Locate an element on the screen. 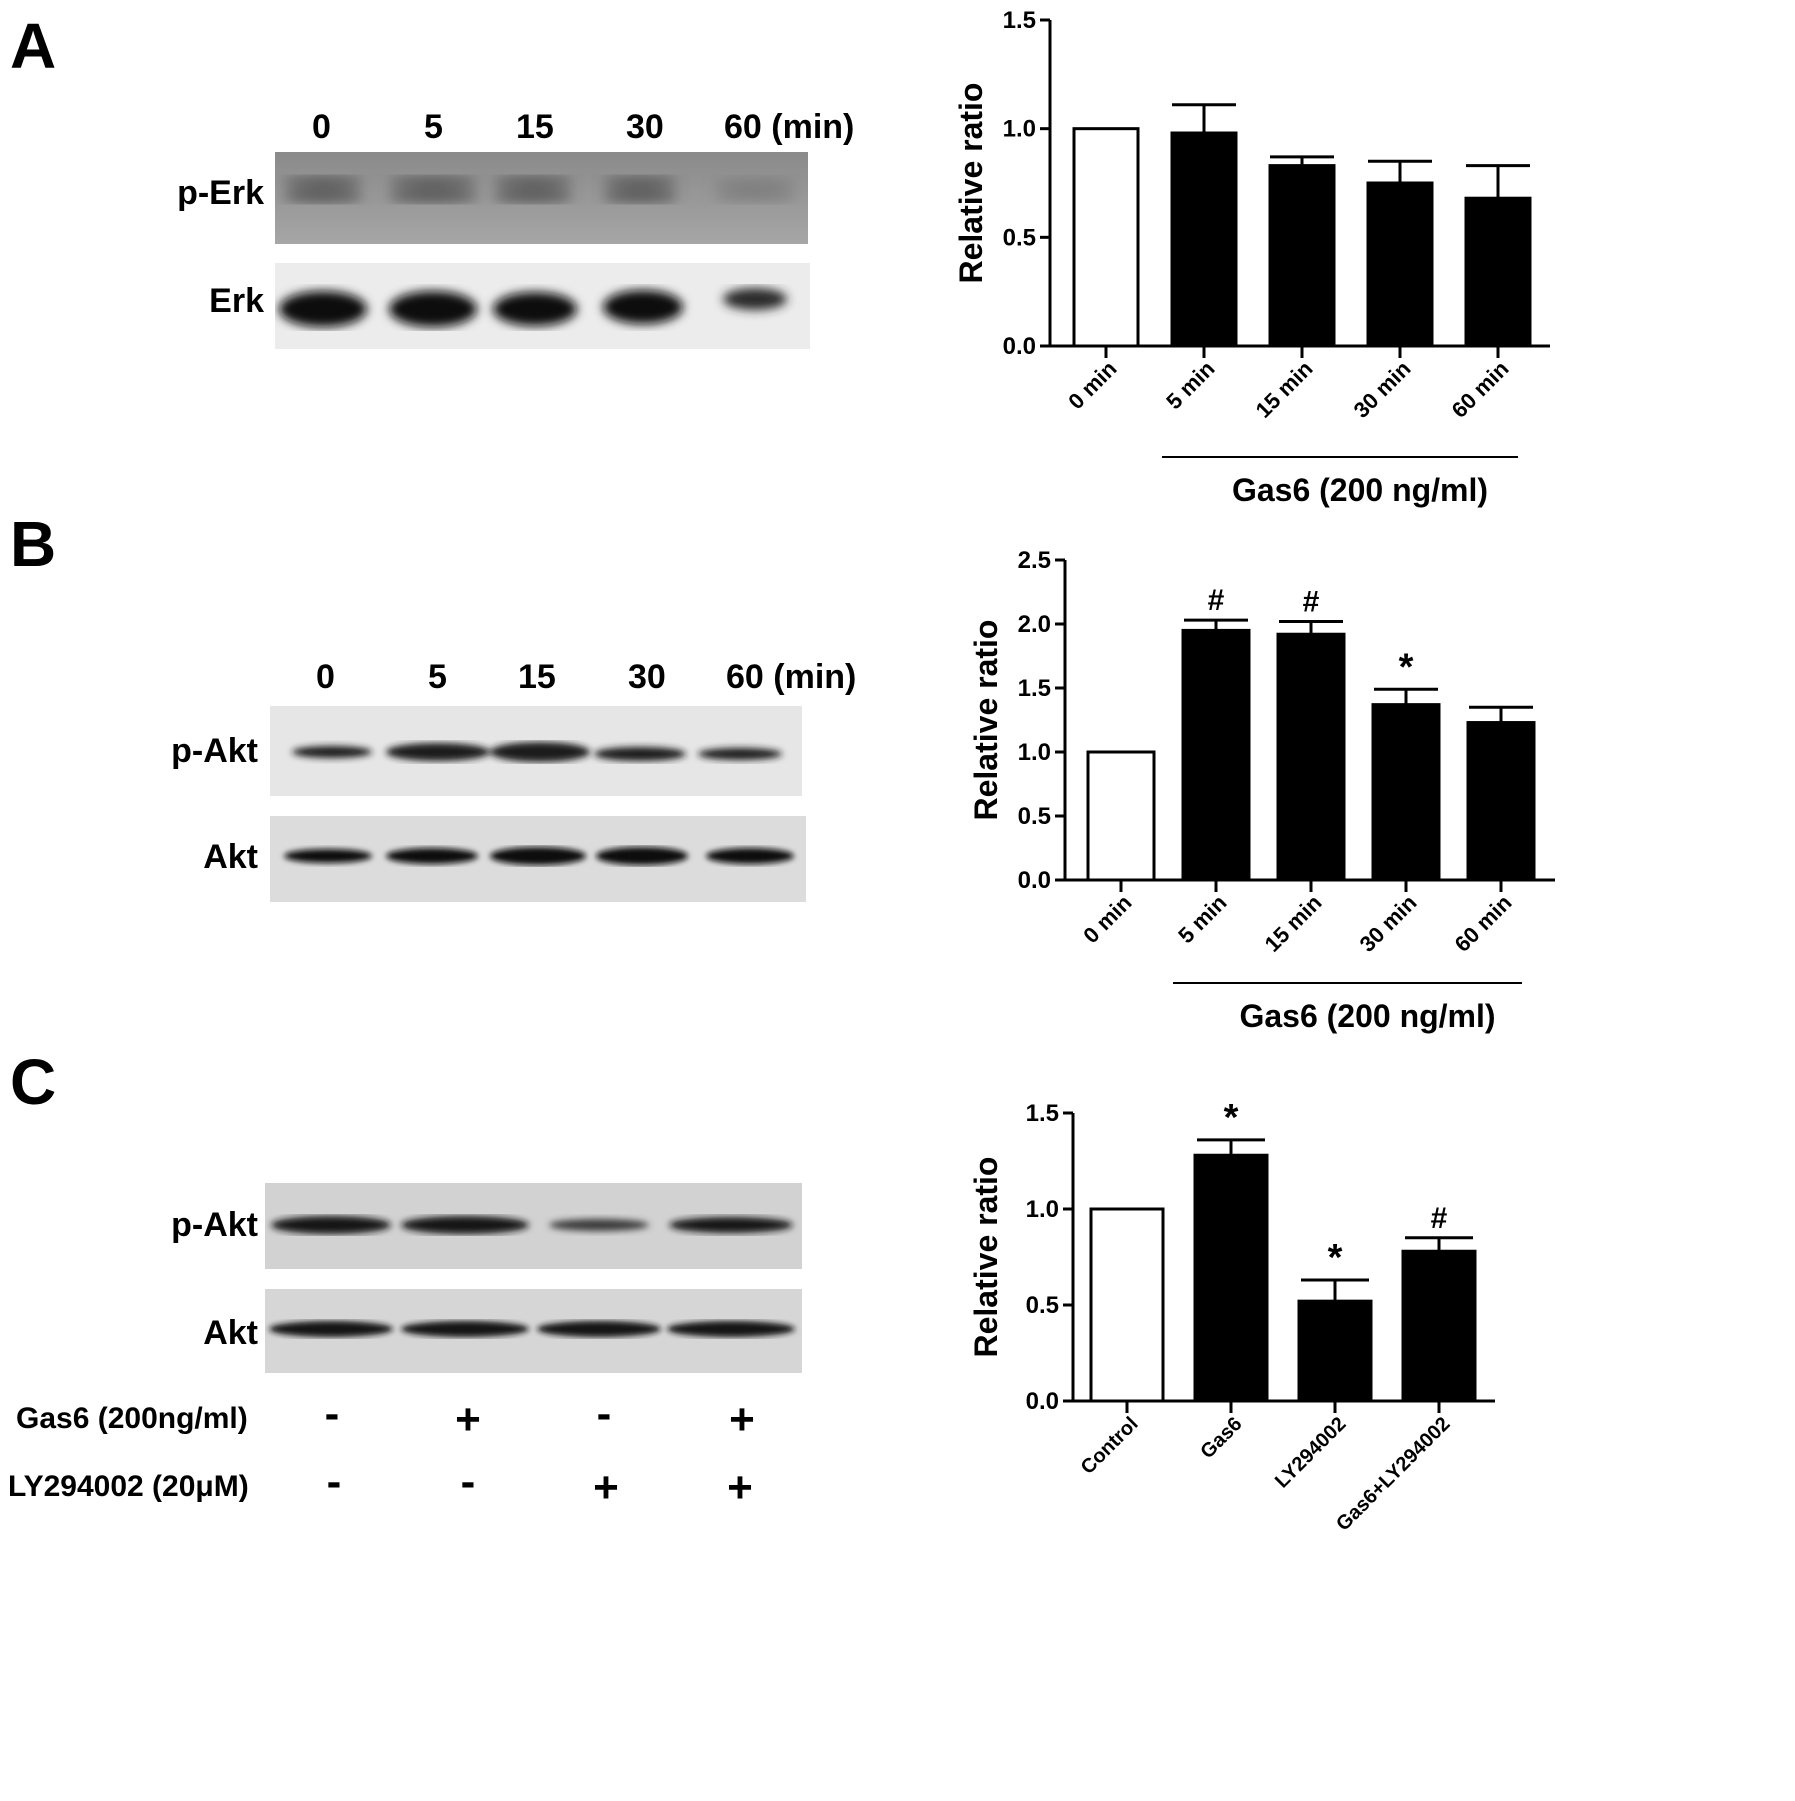  y-tick-label: 2.5 is located at coordinates (1034, 560).